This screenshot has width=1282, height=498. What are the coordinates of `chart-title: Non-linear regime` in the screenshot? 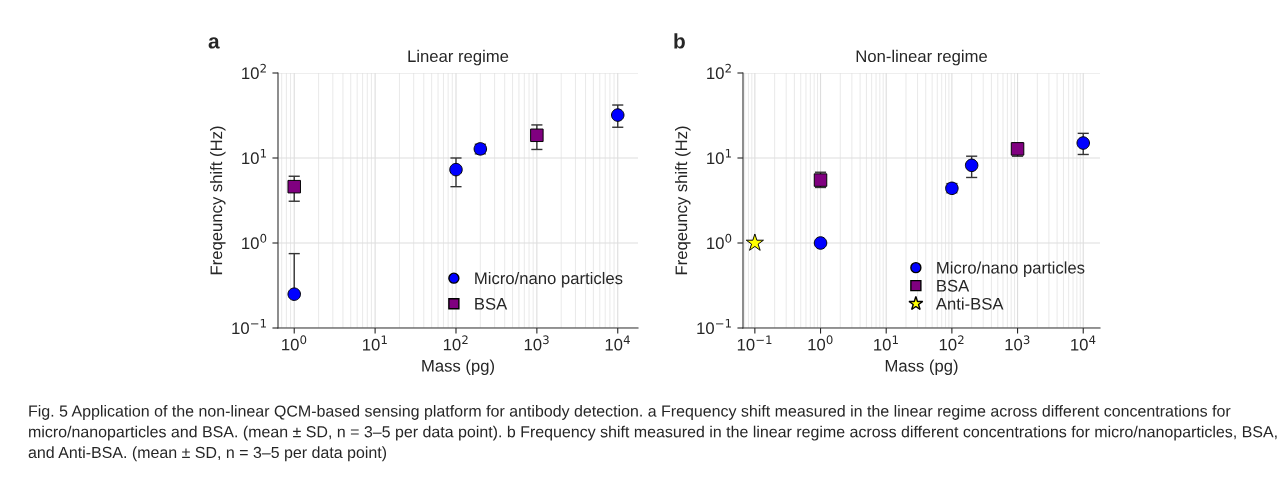 It's located at (921, 57).